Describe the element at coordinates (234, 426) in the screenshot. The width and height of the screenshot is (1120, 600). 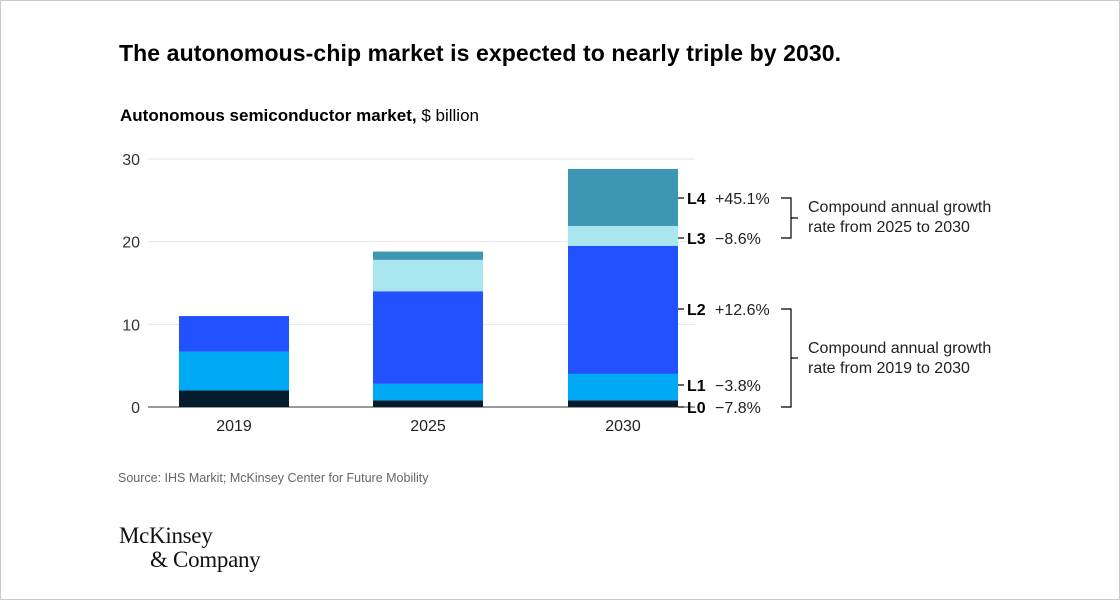
I see `x-tick-label-2019: 2019` at that location.